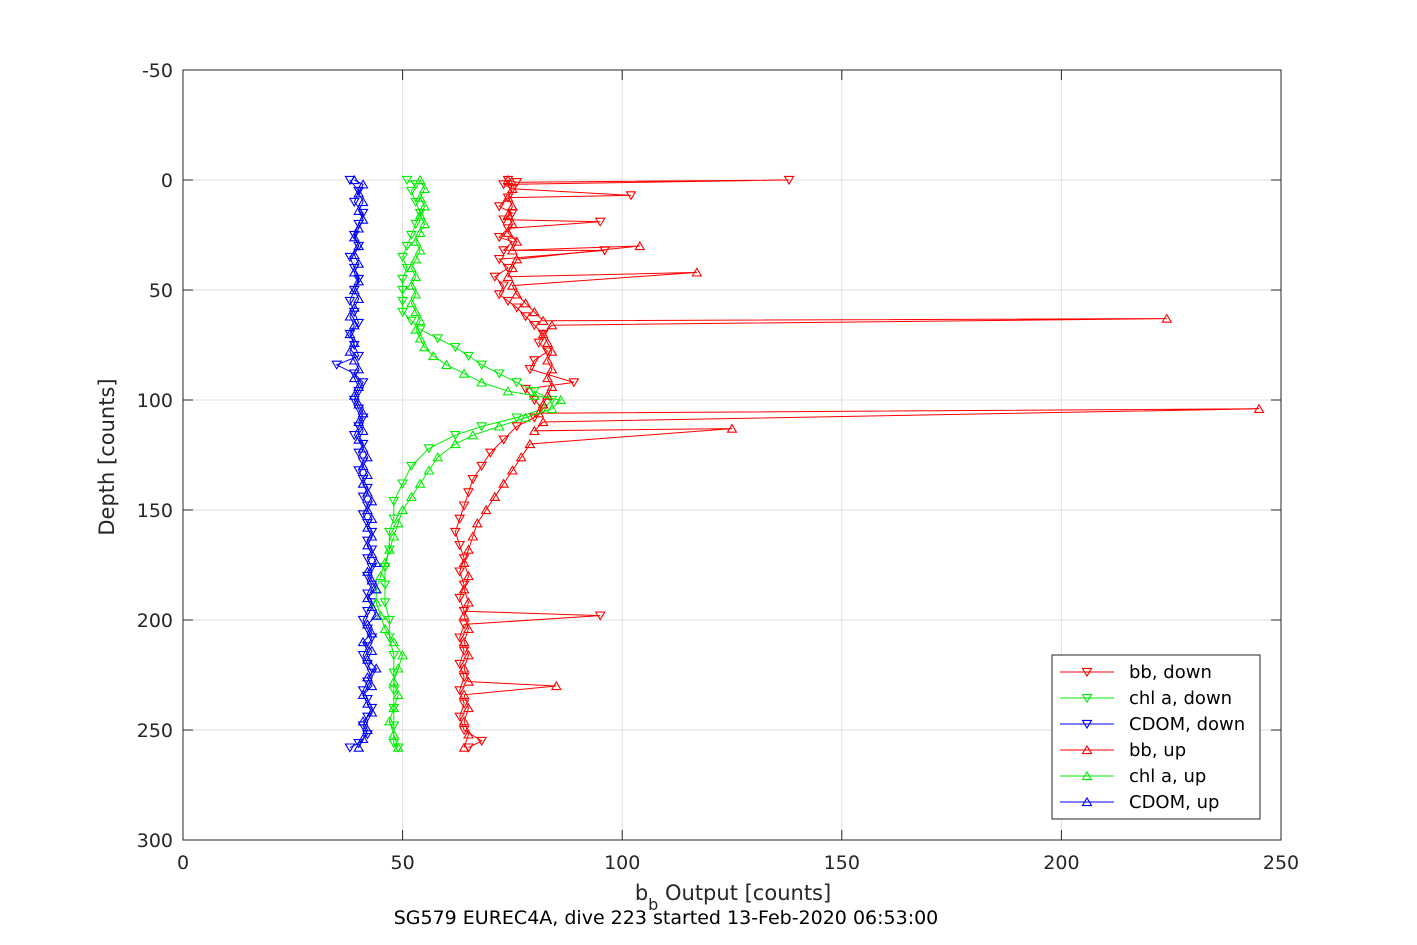 Image resolution: width=1417 pixels, height=945 pixels. What do you see at coordinates (107, 456) in the screenshot?
I see `y-axis-label: Depth [counts]` at bounding box center [107, 456].